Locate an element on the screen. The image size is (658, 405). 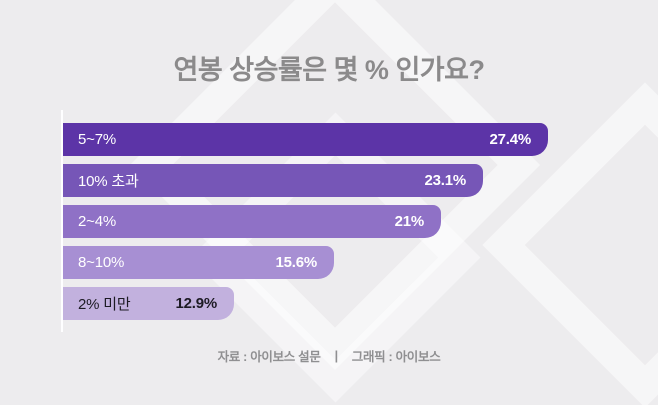
chart-title: 연봉 상승률은 몇 % 인가요? is located at coordinates (329, 70).